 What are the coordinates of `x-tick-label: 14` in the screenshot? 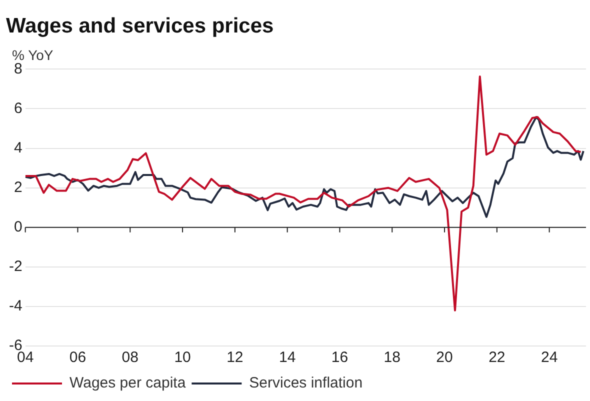 It's located at (287, 357).